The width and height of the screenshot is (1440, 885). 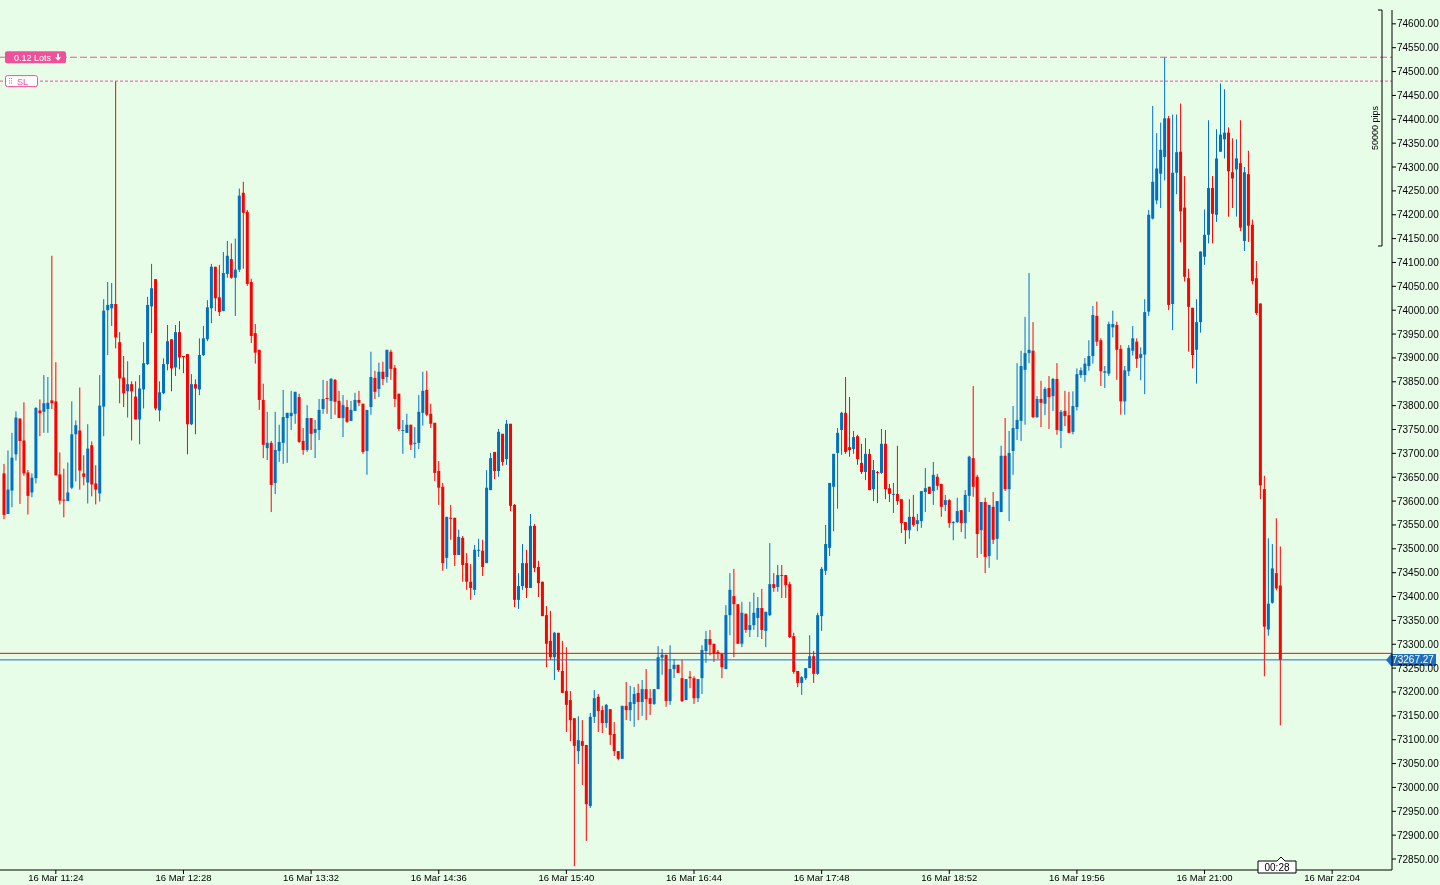 What do you see at coordinates (1418, 262) in the screenshot?
I see `y-tick-label: 74100.00` at bounding box center [1418, 262].